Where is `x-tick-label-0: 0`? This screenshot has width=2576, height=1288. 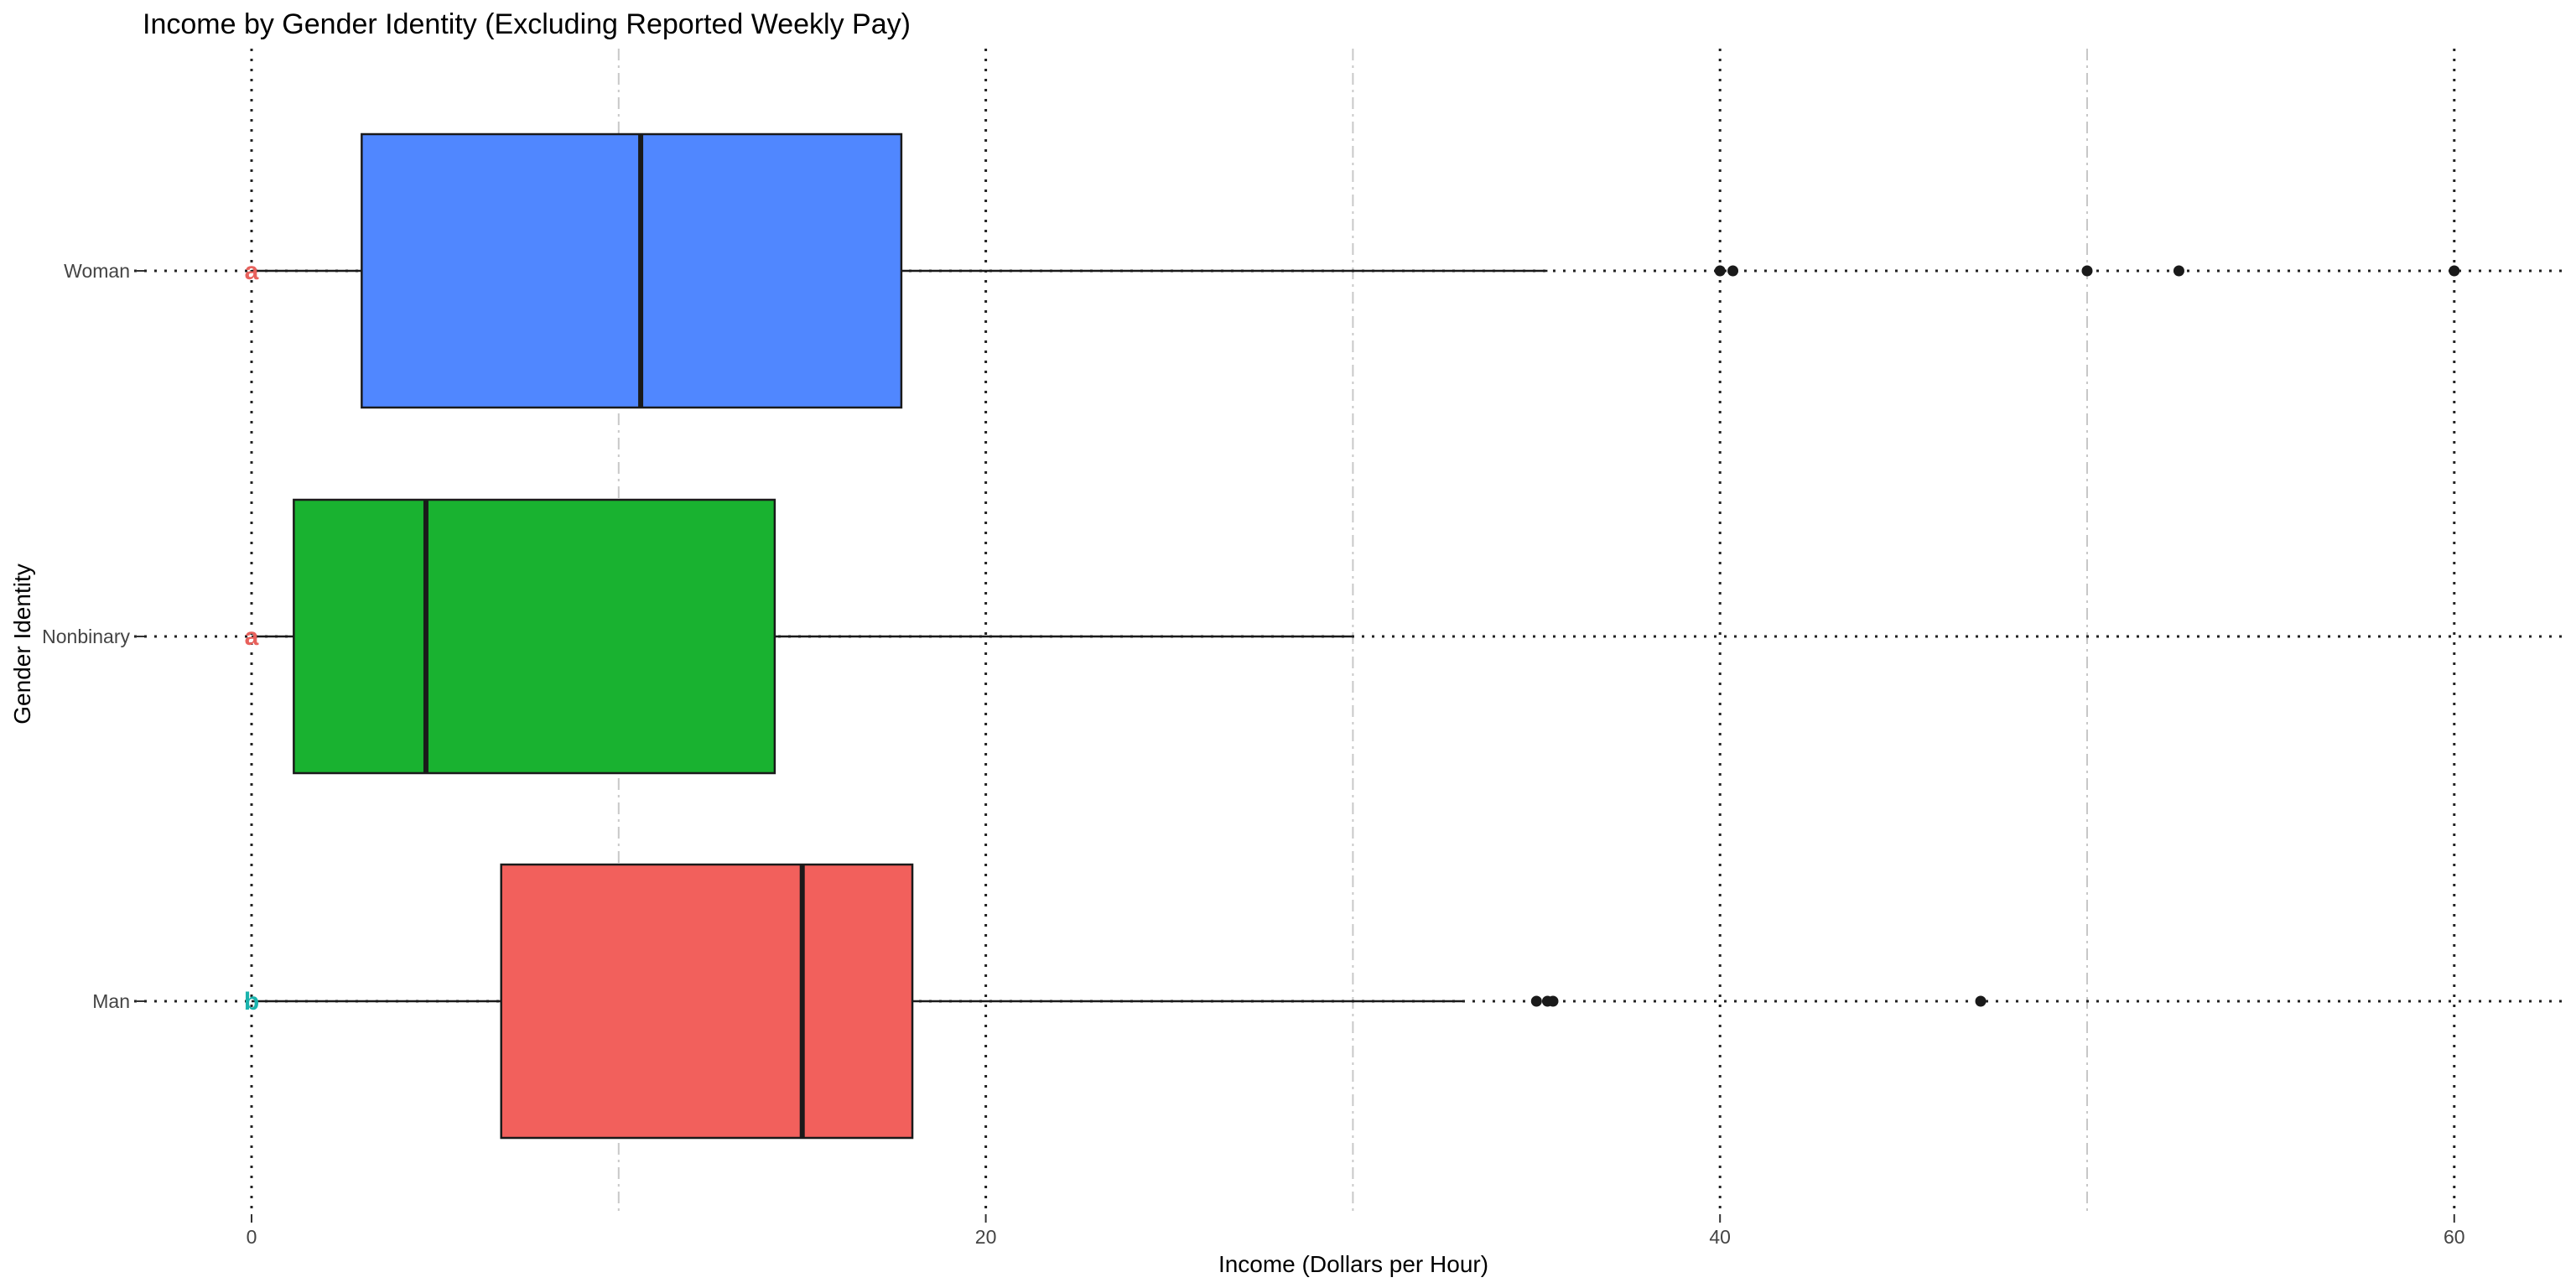 x-tick-label-0: 0 is located at coordinates (252, 1237).